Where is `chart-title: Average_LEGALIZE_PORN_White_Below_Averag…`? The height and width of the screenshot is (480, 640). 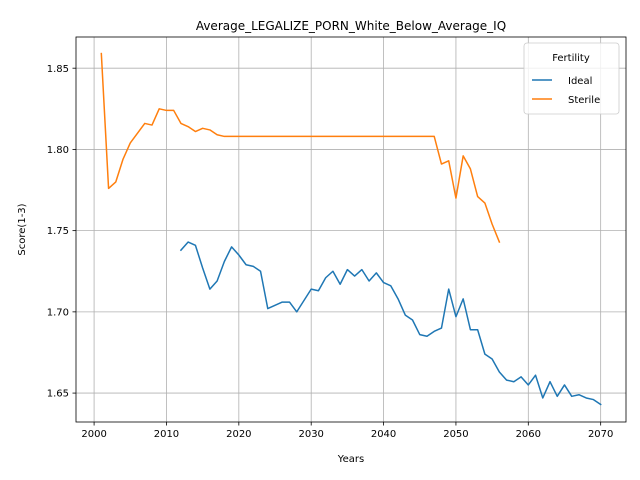
chart-title: Average_LEGALIZE_PORN_White_Below_Averag… is located at coordinates (351, 26).